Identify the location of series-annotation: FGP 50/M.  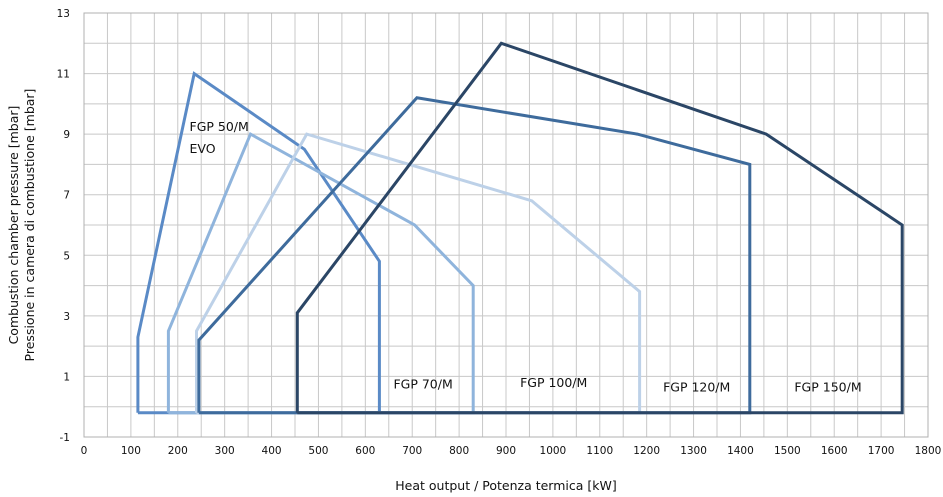
(219, 126).